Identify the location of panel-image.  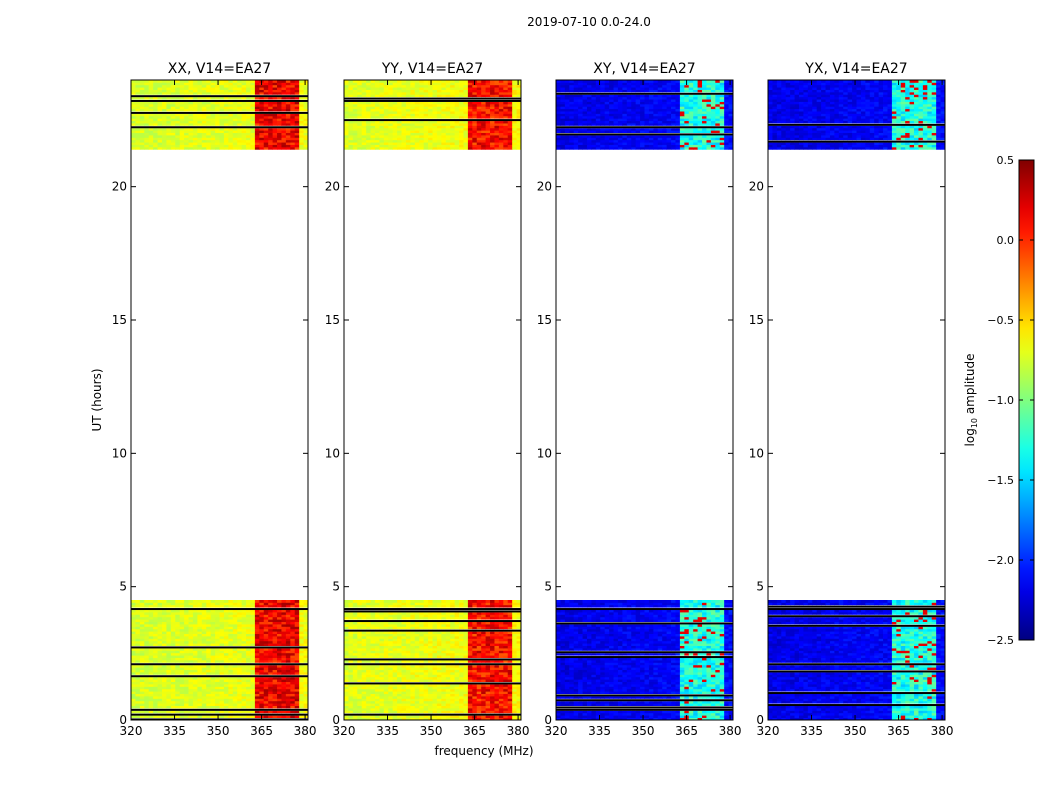
(432, 400).